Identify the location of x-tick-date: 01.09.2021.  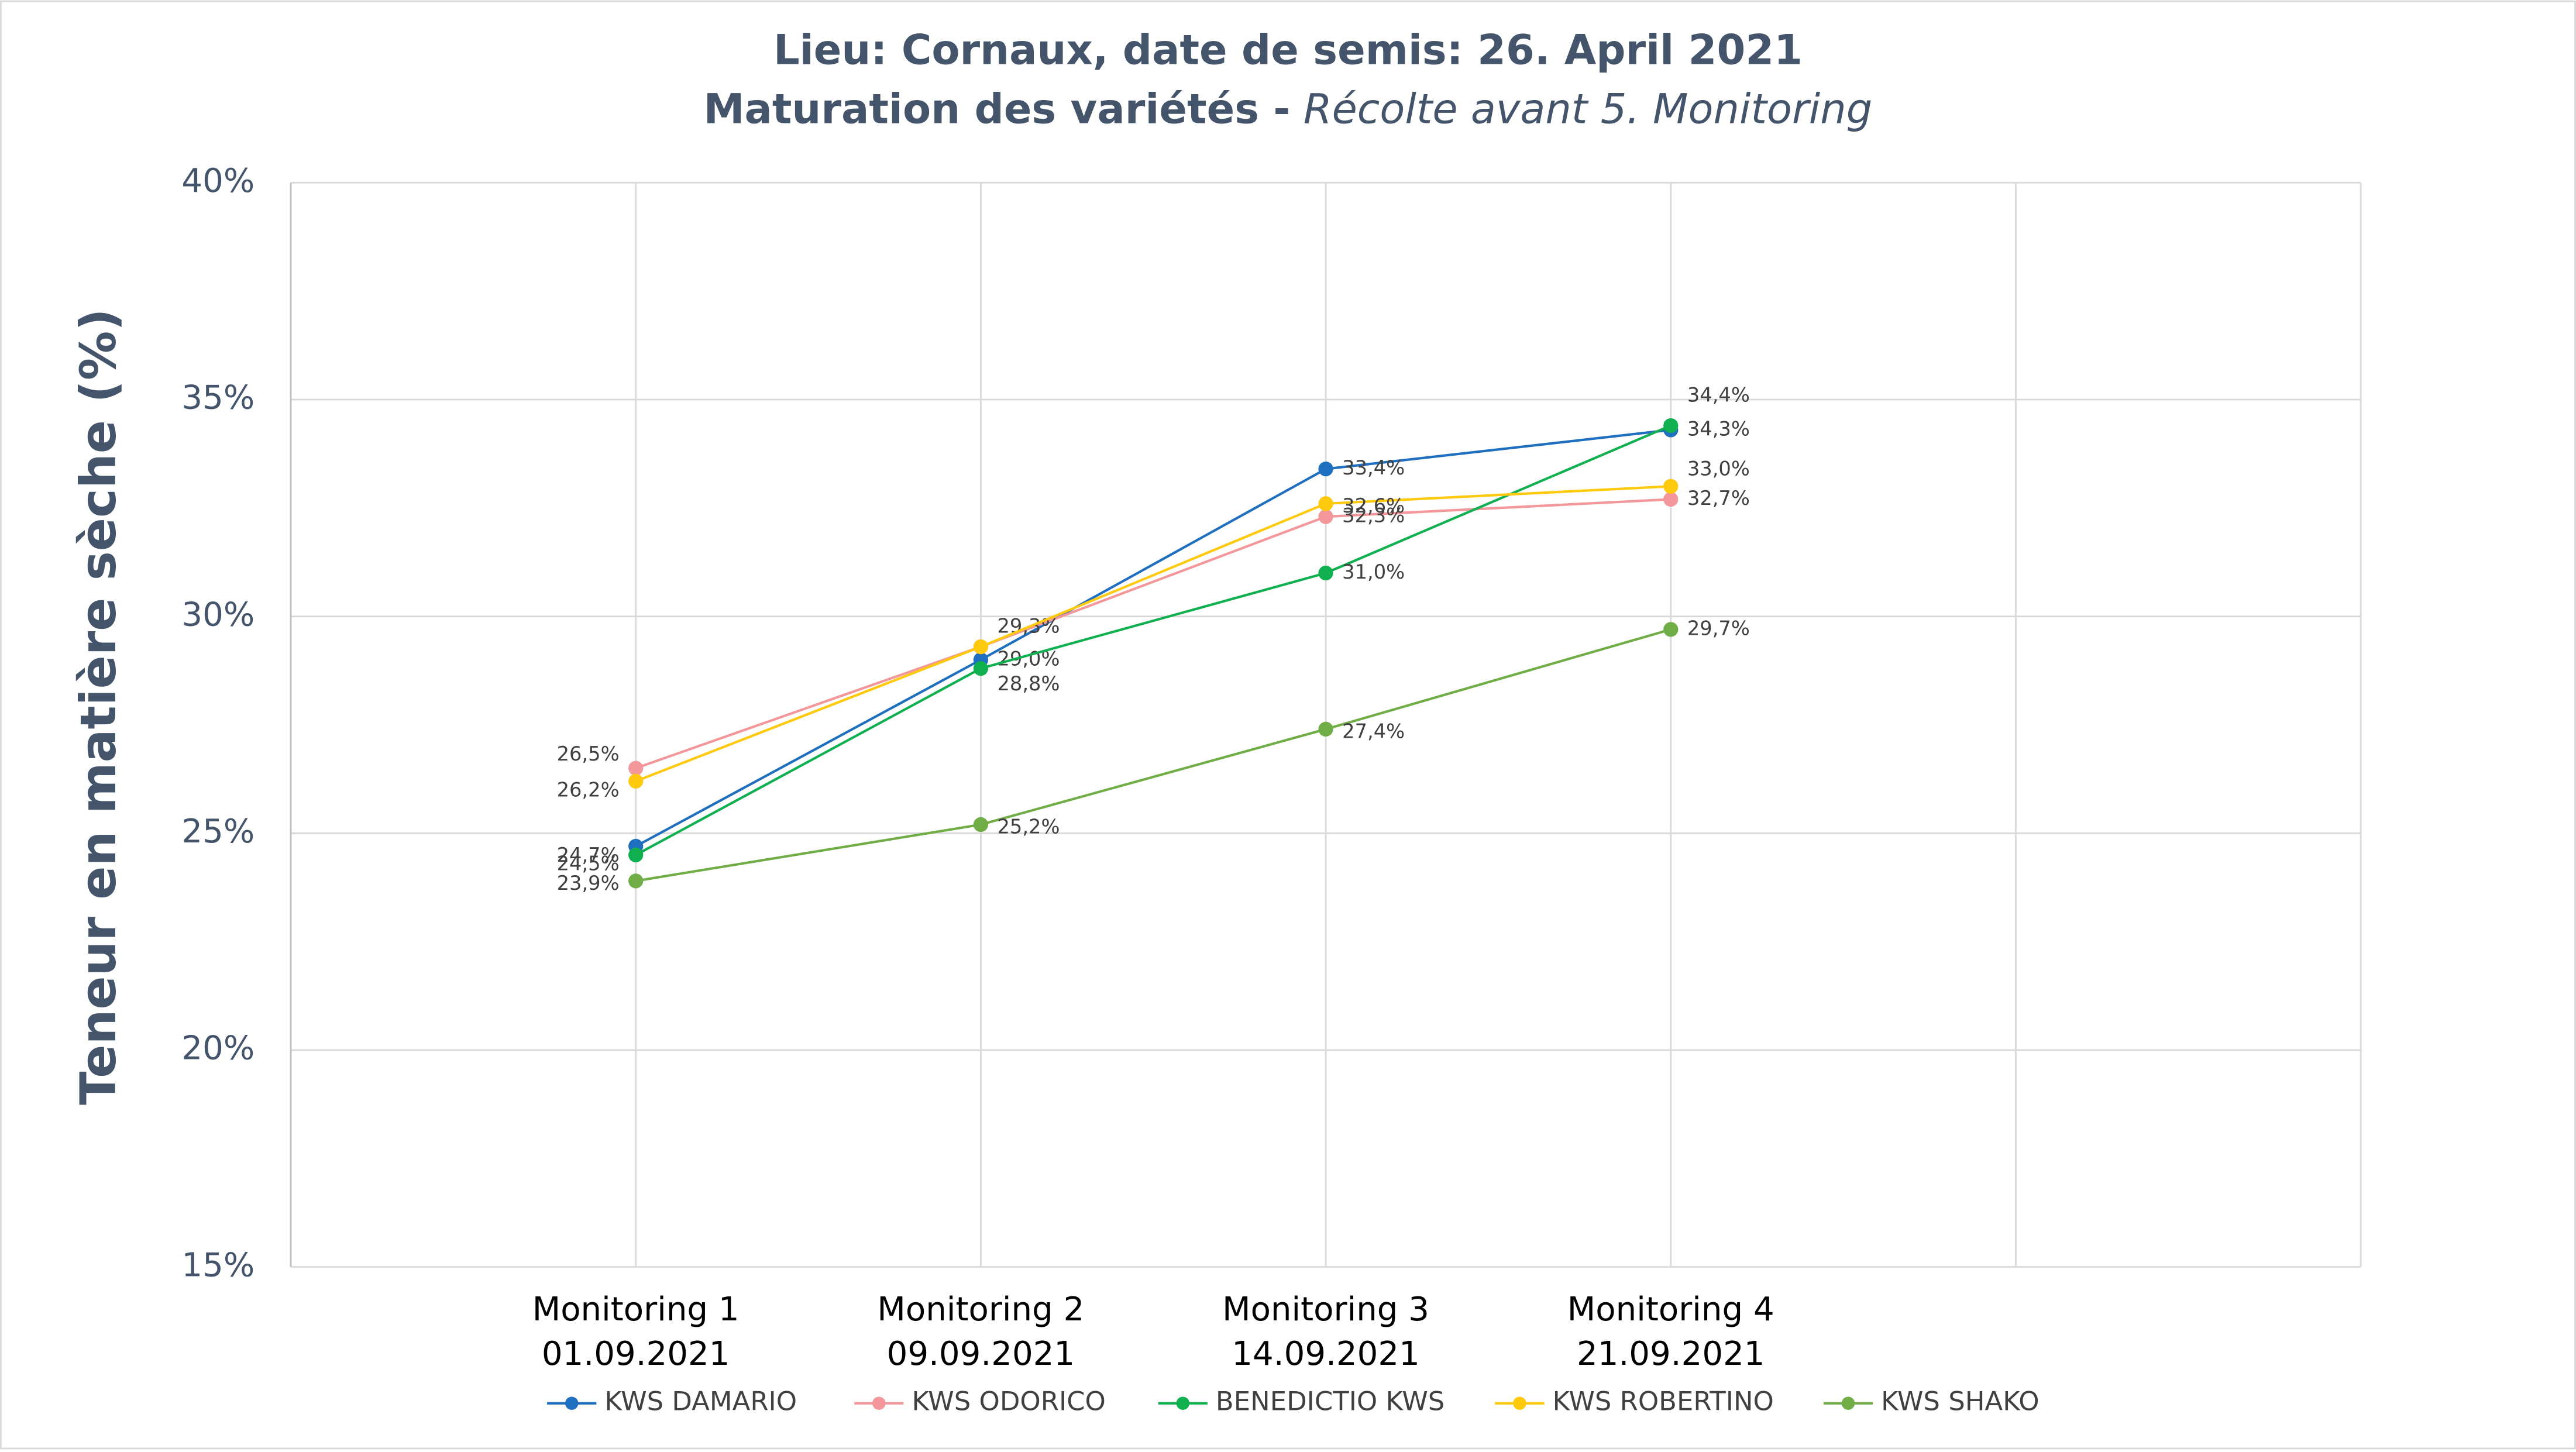
(636, 1354).